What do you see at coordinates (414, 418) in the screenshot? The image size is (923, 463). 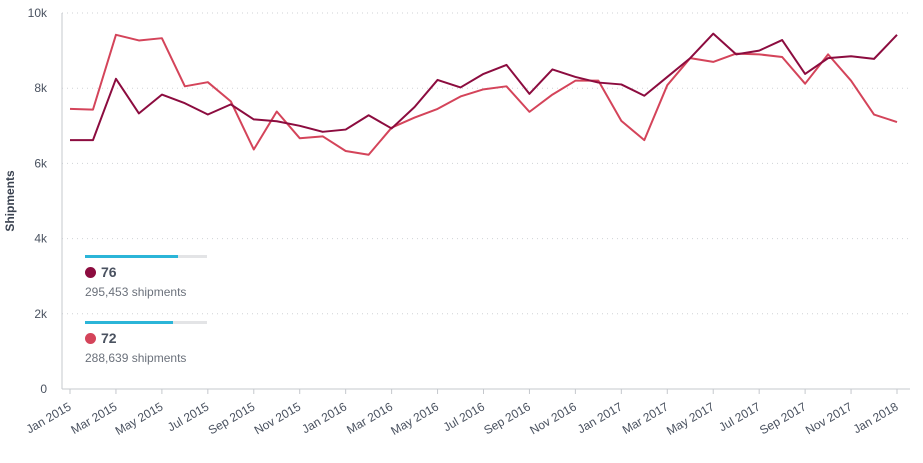 I see `x-tick-label: May 2016` at bounding box center [414, 418].